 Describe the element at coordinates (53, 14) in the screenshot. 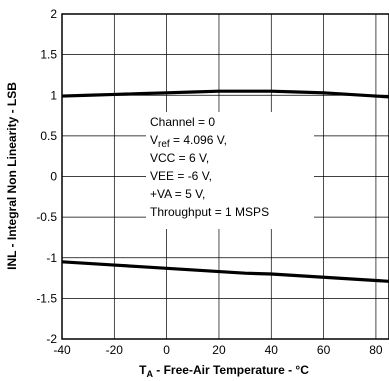

I see `y-tick-label: 2` at that location.